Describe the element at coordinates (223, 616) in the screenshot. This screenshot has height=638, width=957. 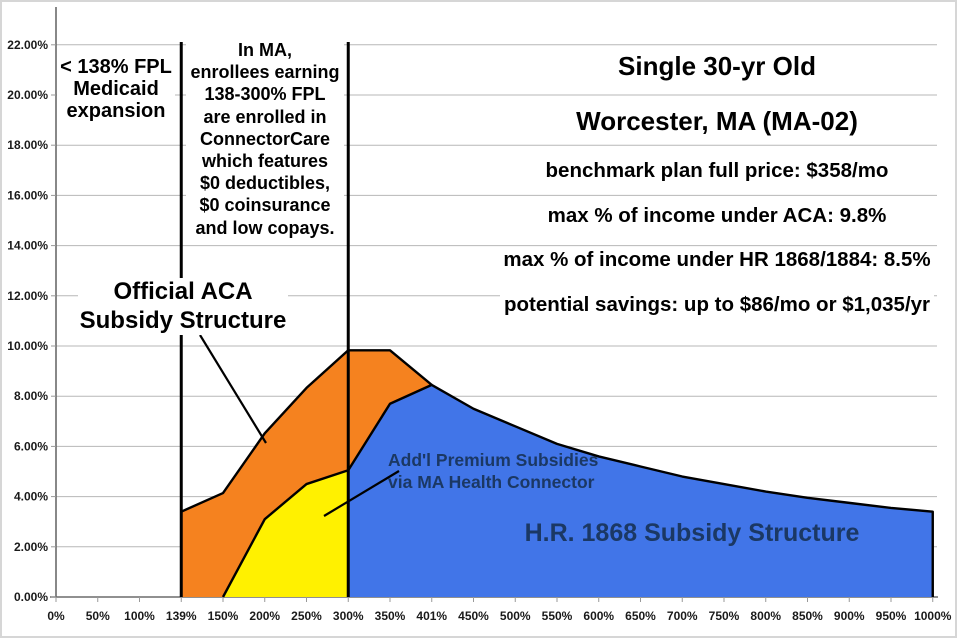
I see `x-tick-label: 150%` at that location.